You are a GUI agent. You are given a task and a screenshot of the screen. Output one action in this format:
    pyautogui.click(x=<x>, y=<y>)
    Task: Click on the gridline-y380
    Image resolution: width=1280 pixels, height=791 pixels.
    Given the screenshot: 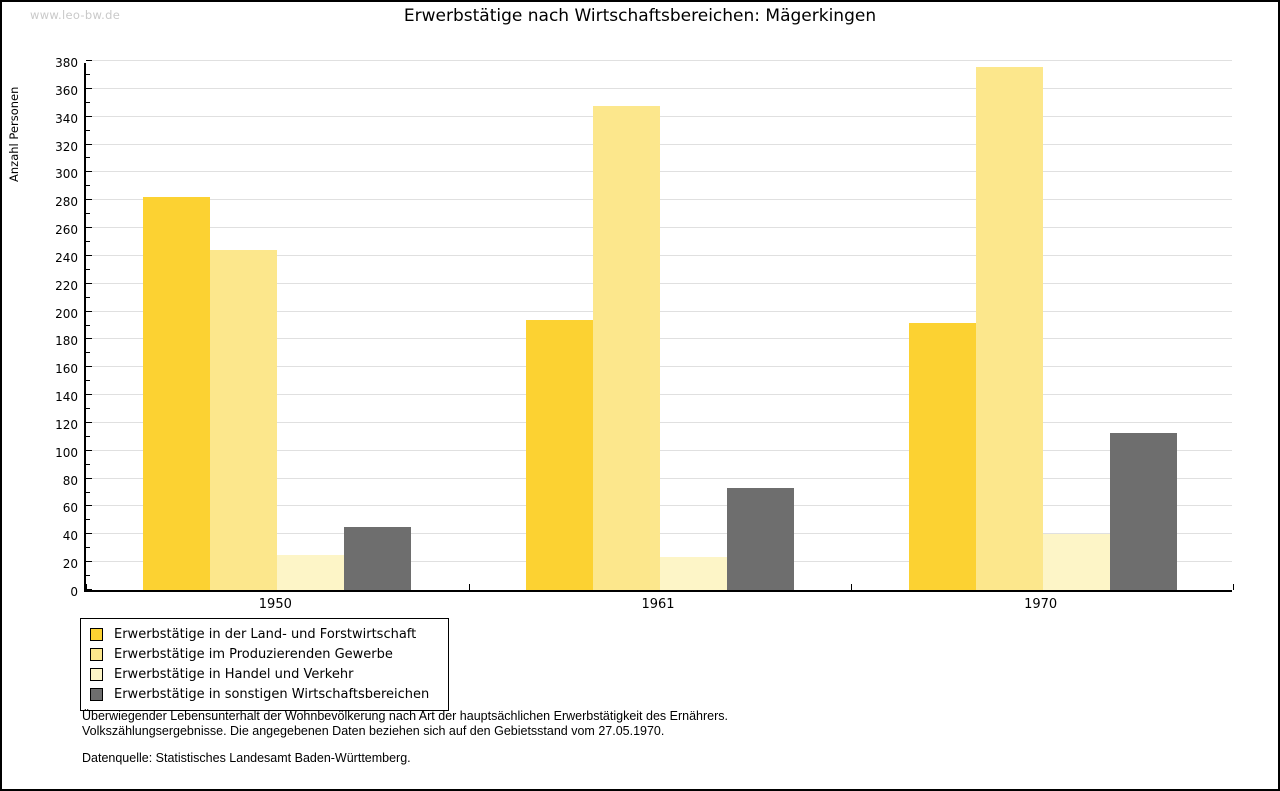 What is the action you would take?
    pyautogui.click(x=659, y=60)
    